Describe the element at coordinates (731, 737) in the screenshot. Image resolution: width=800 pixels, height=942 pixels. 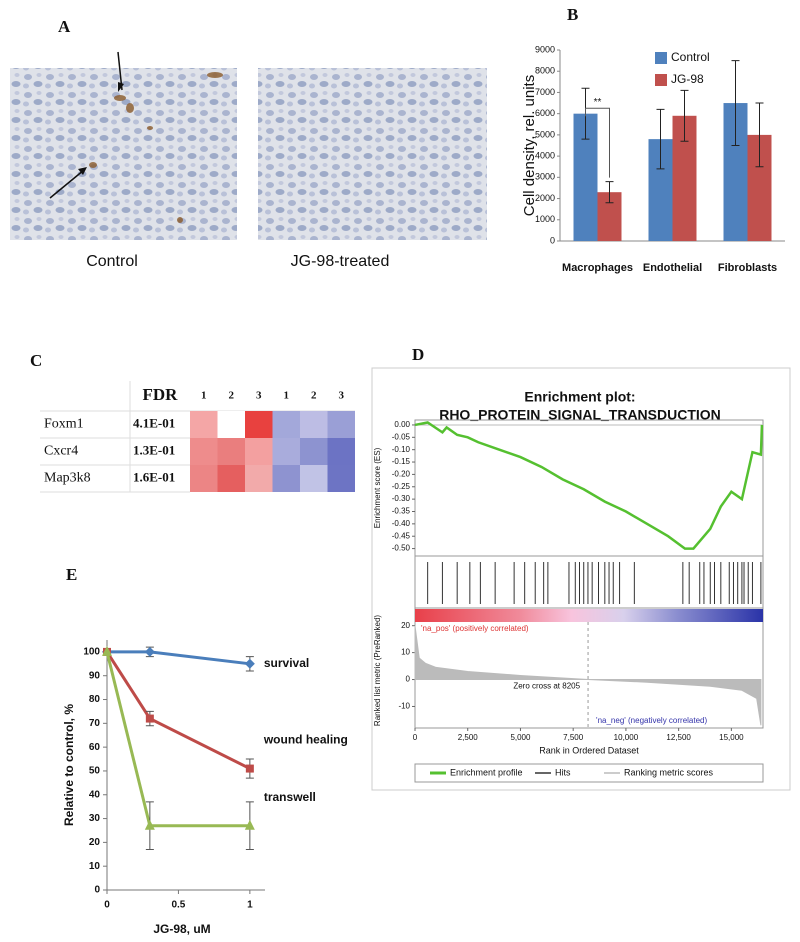
I see `x-tick-label: 15,000` at that location.